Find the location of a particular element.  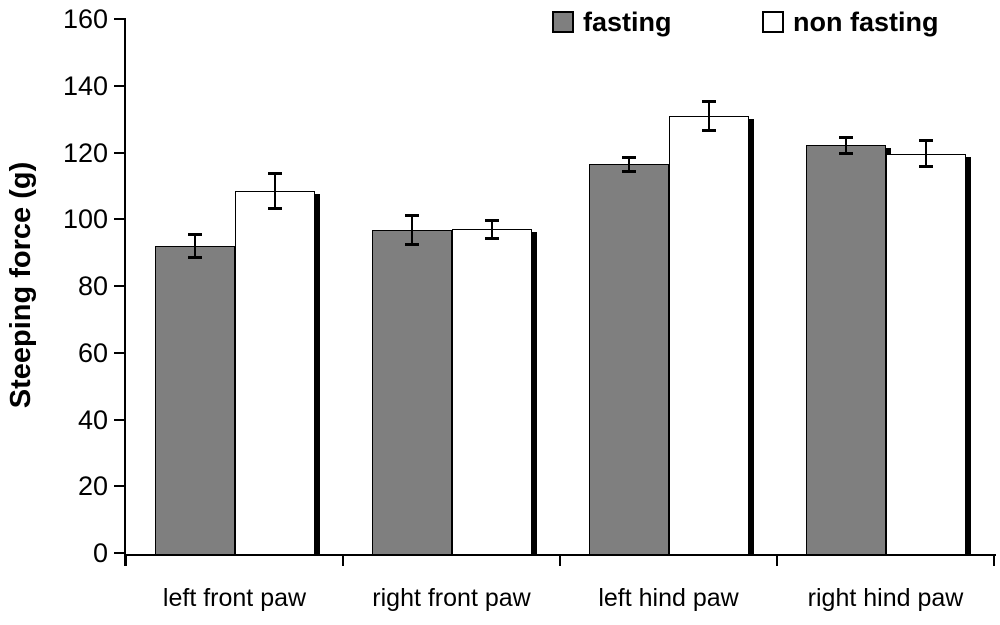

bar-fasting-left-front-paw is located at coordinates (194, 400).